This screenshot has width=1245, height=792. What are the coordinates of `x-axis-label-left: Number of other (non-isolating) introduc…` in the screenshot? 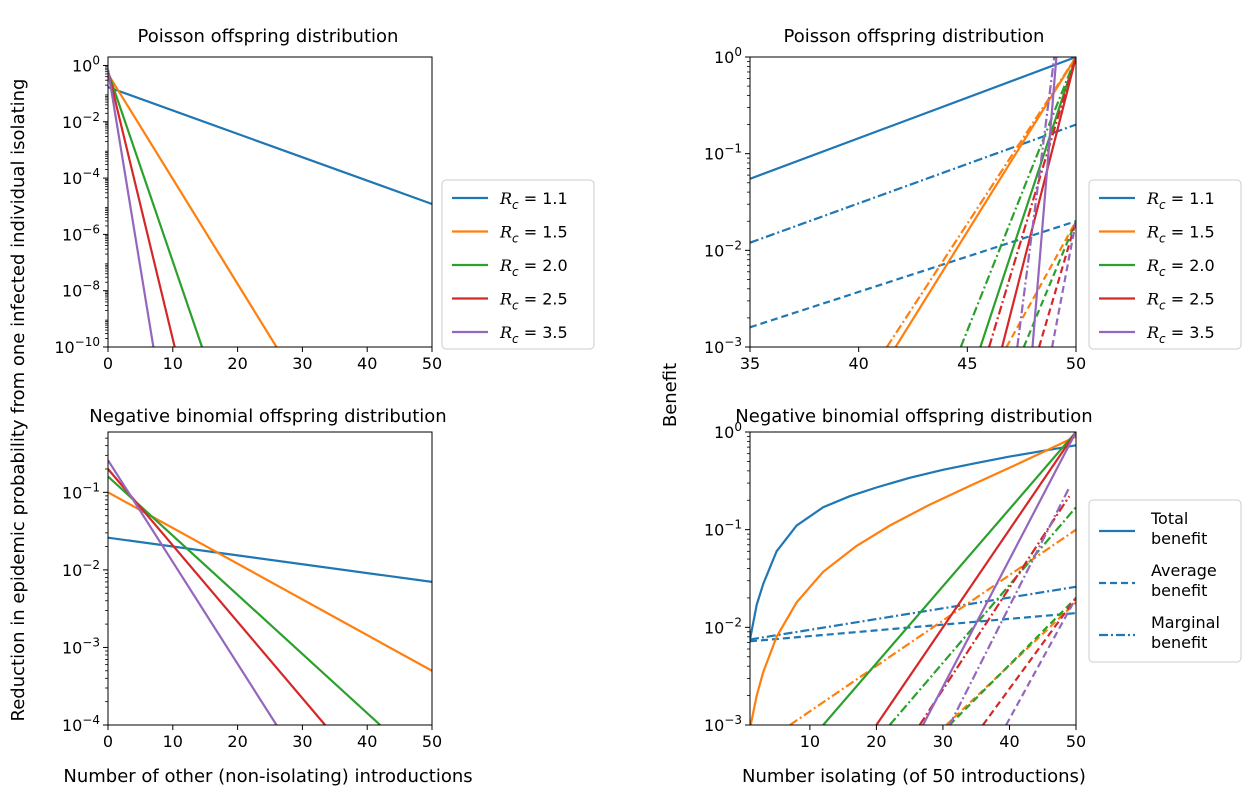 It's located at (267, 776).